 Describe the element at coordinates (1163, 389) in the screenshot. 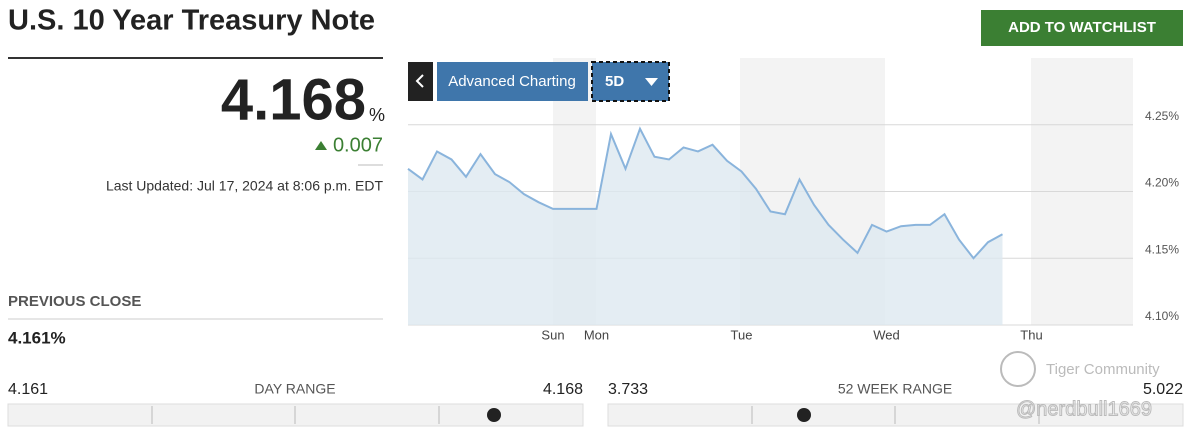

I see `range-high: 5.022` at that location.